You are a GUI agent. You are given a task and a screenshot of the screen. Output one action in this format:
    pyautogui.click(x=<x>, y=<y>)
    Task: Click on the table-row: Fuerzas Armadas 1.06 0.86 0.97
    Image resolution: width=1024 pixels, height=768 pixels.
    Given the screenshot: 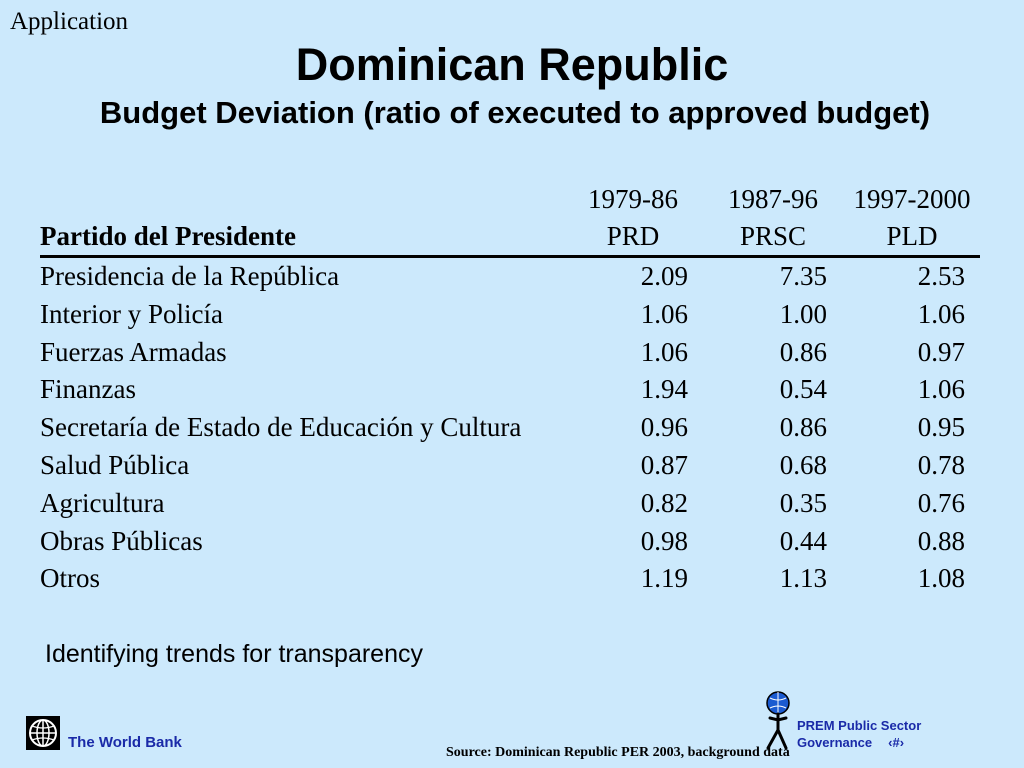 What is the action you would take?
    pyautogui.click(x=510, y=354)
    